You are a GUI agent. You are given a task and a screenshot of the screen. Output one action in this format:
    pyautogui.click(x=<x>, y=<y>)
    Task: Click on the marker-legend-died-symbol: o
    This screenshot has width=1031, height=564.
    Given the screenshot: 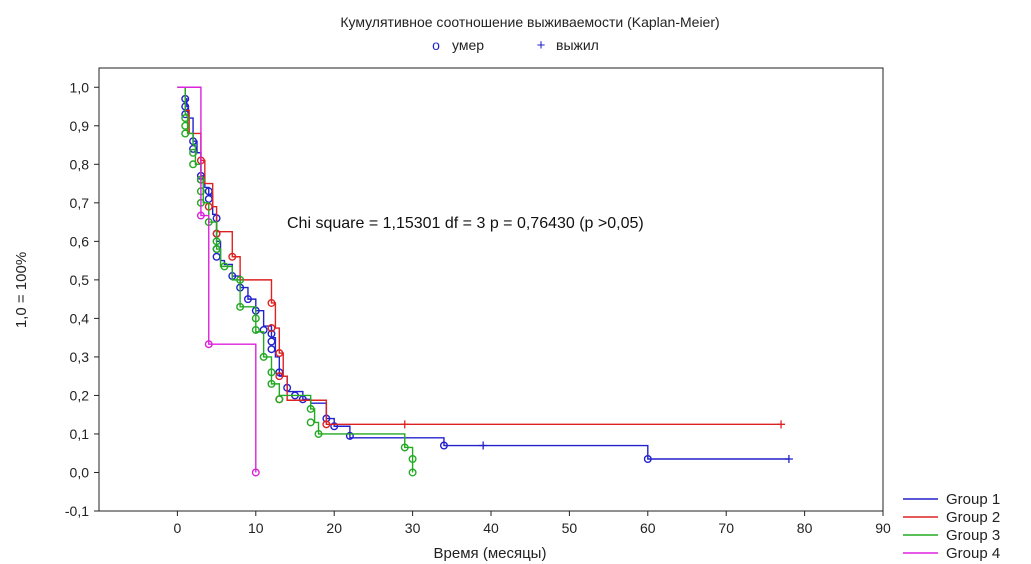 What is the action you would take?
    pyautogui.click(x=436, y=45)
    